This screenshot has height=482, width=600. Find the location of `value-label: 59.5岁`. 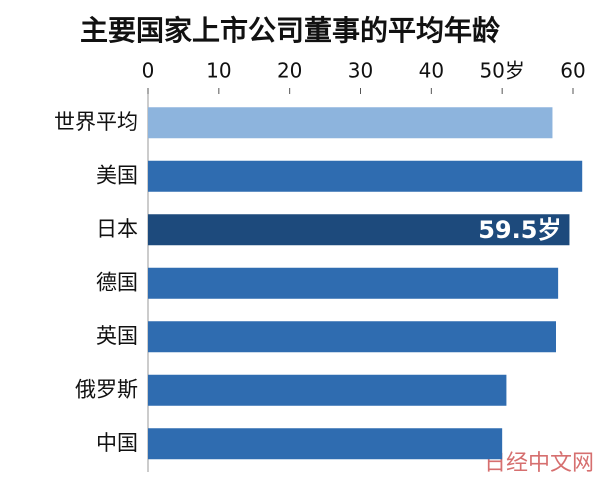

value-label: 59.5岁 is located at coordinates (519, 230).